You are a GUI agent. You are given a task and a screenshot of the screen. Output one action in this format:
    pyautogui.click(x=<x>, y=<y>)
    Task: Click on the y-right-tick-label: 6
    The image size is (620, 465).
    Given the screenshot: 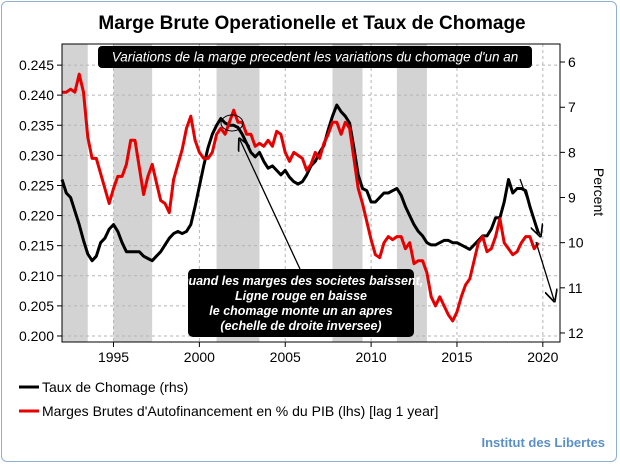 What is the action you would take?
    pyautogui.click(x=572, y=62)
    